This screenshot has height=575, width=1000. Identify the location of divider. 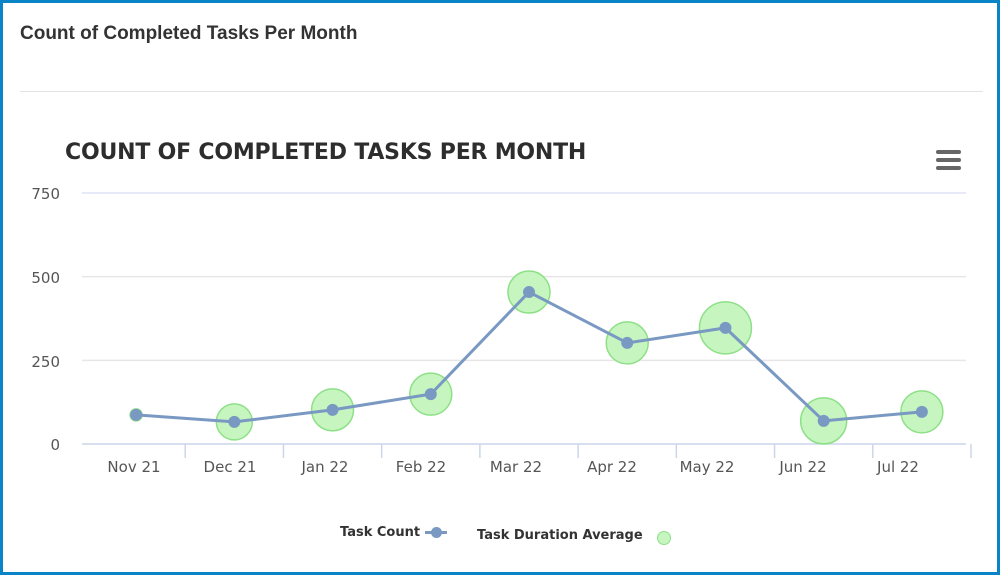
(501, 91).